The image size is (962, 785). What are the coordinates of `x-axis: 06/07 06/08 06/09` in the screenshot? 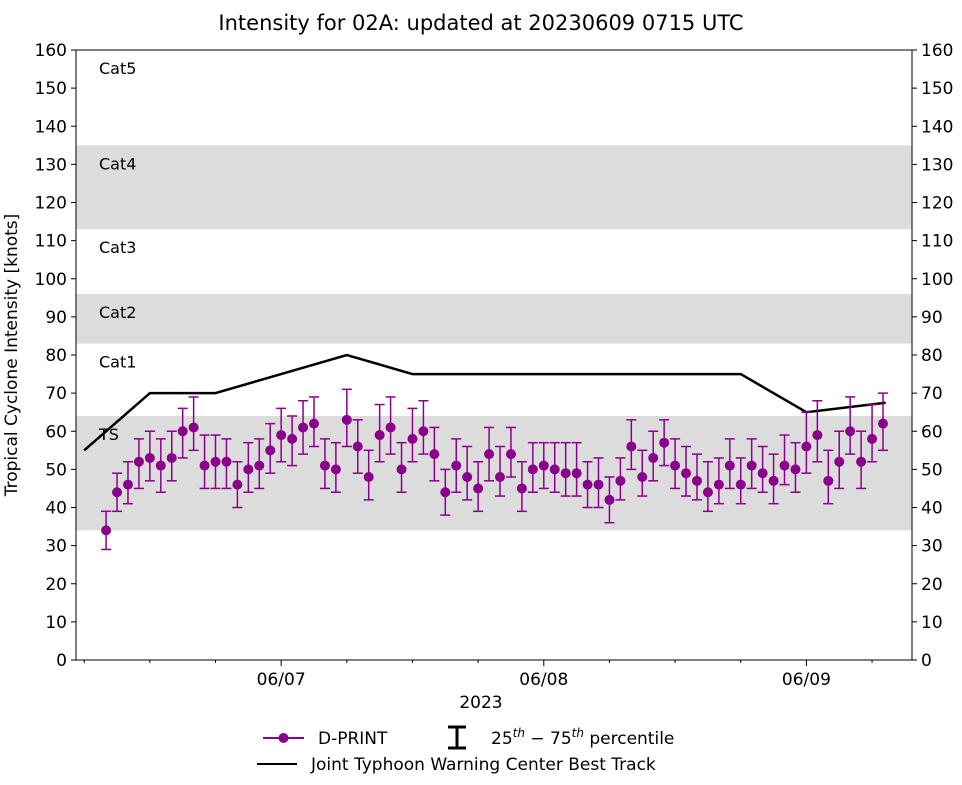 It's located at (478, 675).